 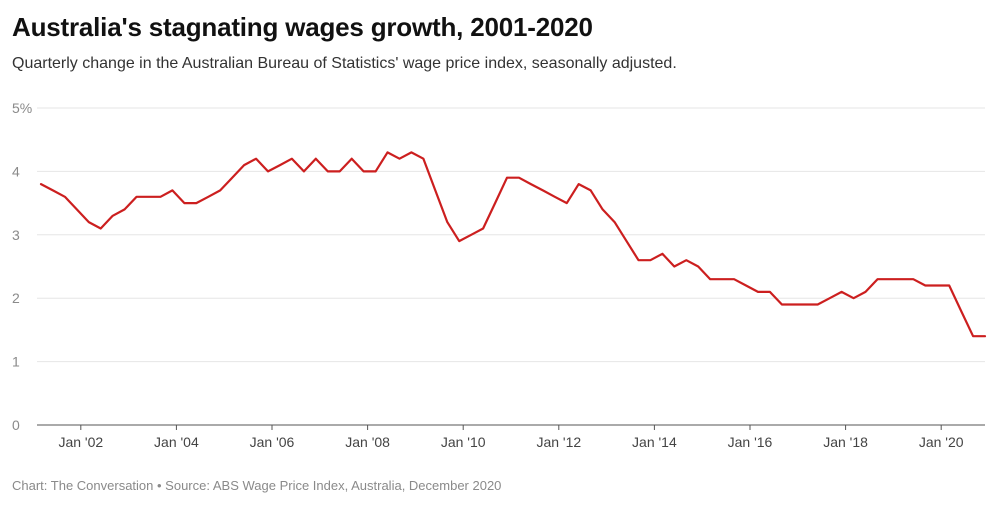 I want to click on x-tick-label: Jan '08, so click(x=367, y=442).